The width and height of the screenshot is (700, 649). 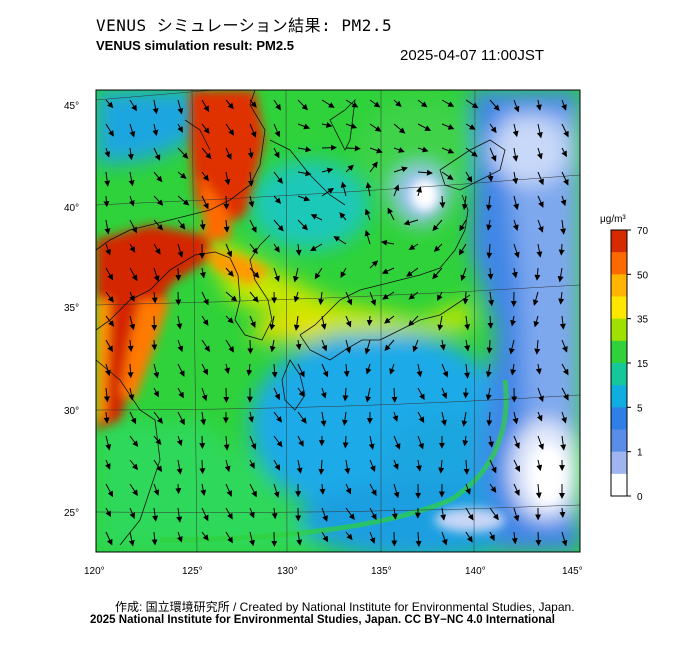 I want to click on colorbar-tick-label: 35, so click(x=643, y=320).